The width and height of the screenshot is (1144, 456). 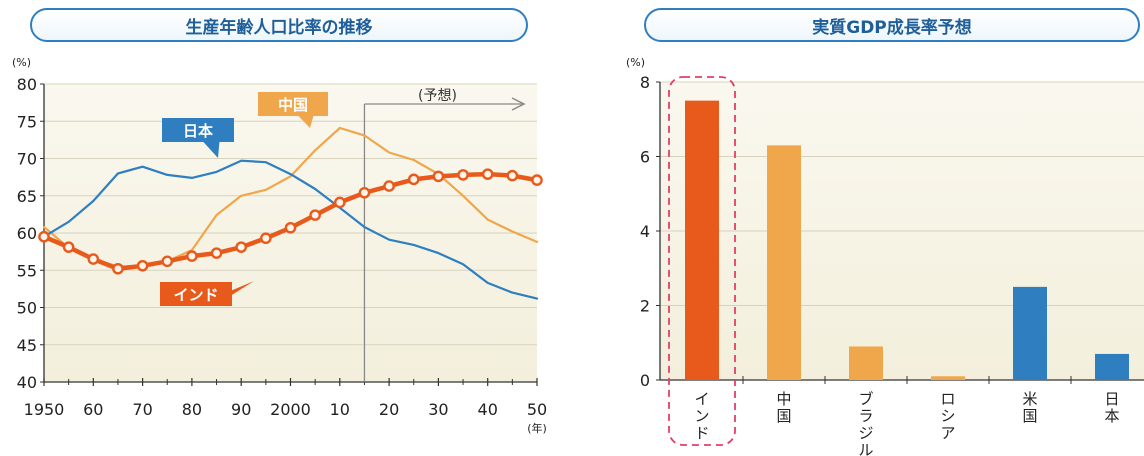 I want to click on category-label: 米国, so click(x=1029, y=407).